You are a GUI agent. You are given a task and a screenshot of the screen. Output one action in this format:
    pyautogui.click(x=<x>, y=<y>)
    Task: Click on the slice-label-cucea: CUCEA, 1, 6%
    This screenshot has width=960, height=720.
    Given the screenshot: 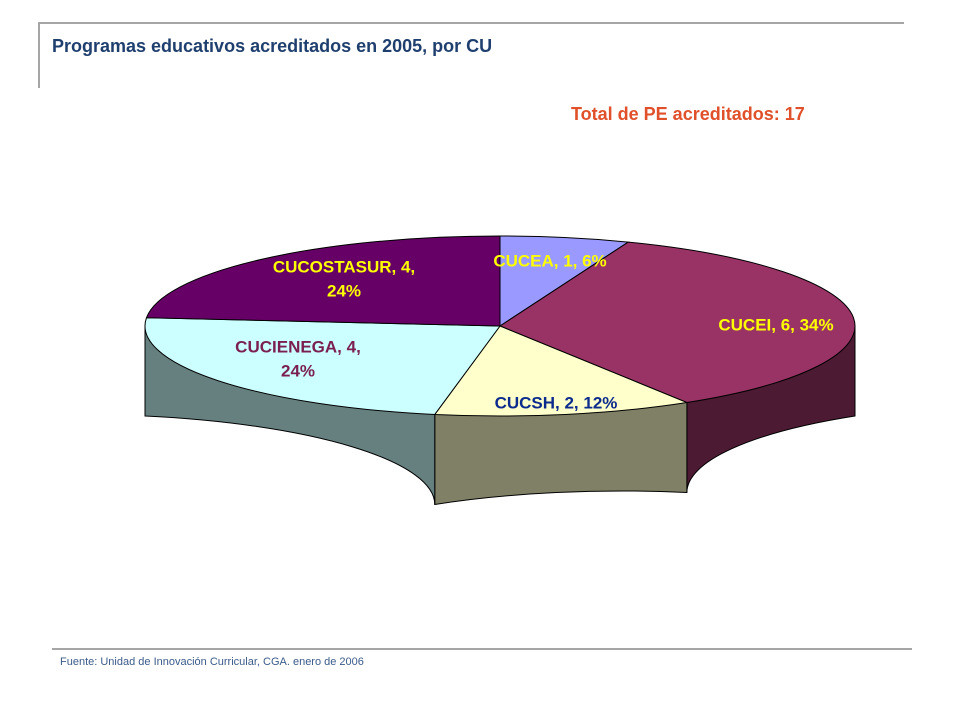 What is the action you would take?
    pyautogui.click(x=549, y=260)
    